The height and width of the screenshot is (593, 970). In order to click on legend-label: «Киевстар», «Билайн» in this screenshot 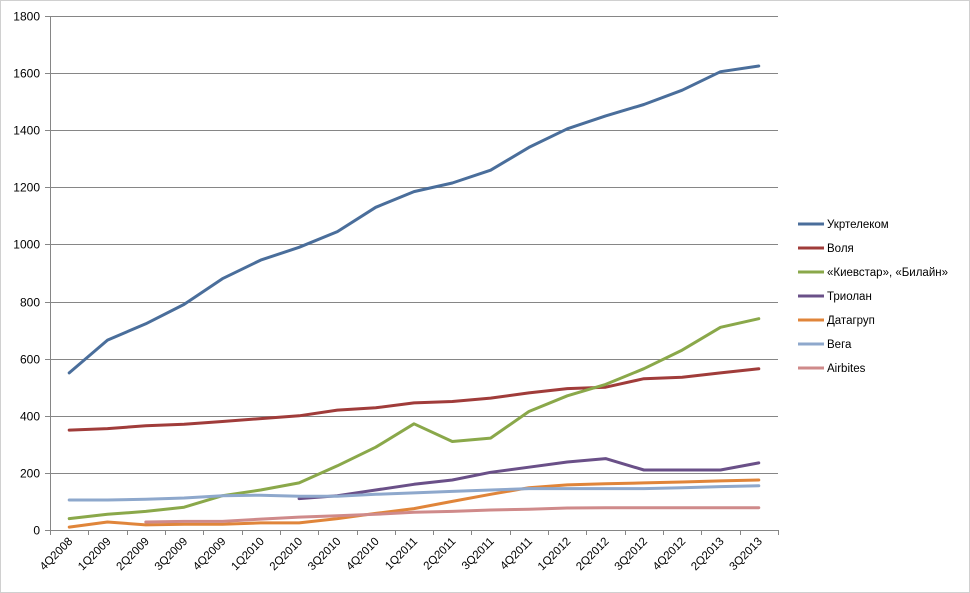, I will do `click(887, 273)`.